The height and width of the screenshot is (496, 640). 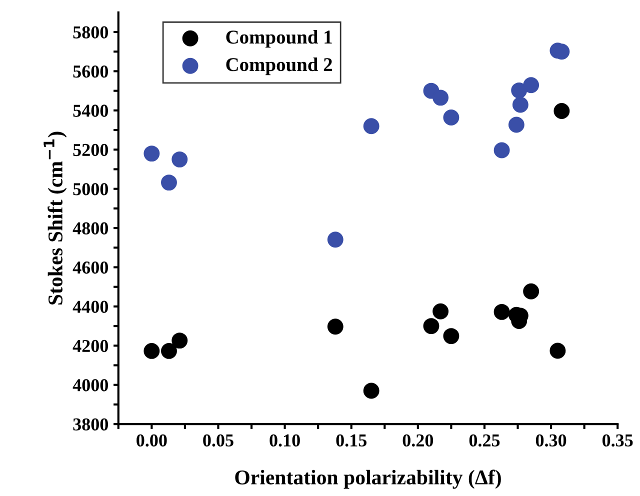 What do you see at coordinates (484, 440) in the screenshot?
I see `x-tick-label: 0.25` at bounding box center [484, 440].